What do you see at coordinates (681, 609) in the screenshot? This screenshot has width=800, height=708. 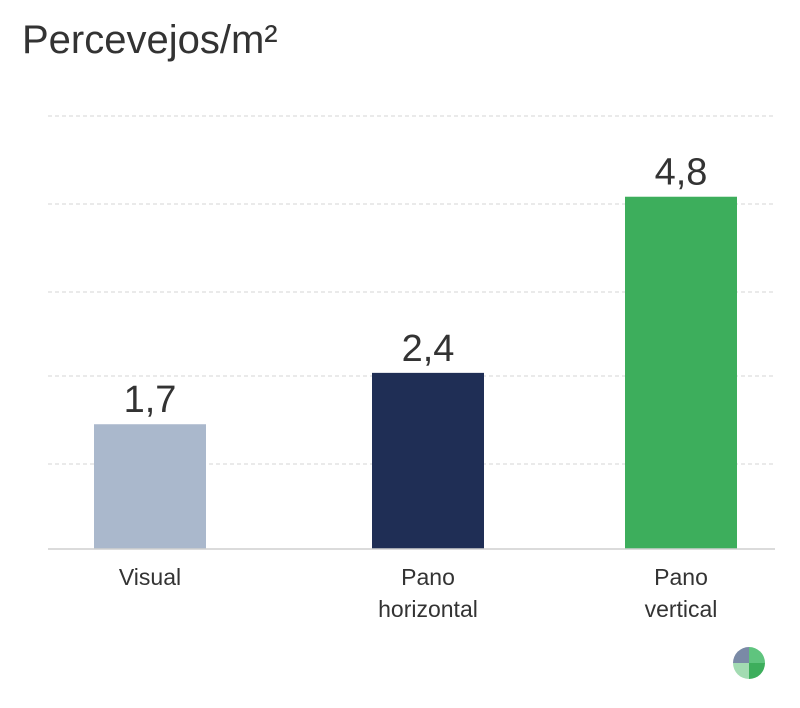 I see `category-label: vertical` at bounding box center [681, 609].